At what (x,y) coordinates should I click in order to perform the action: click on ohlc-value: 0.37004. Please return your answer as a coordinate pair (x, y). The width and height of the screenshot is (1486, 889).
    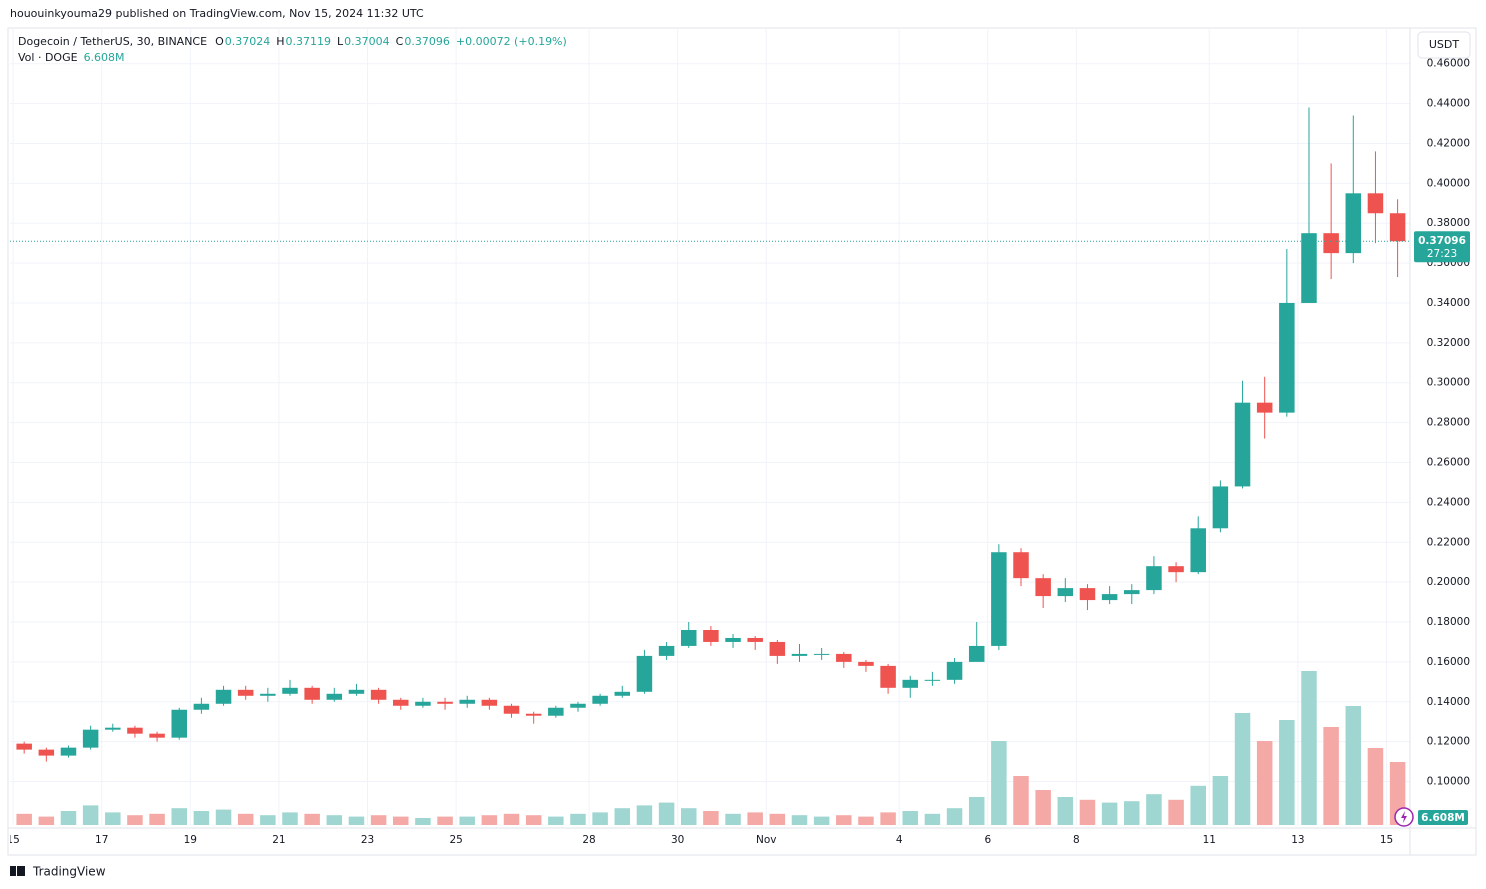
    Looking at the image, I should click on (367, 41).